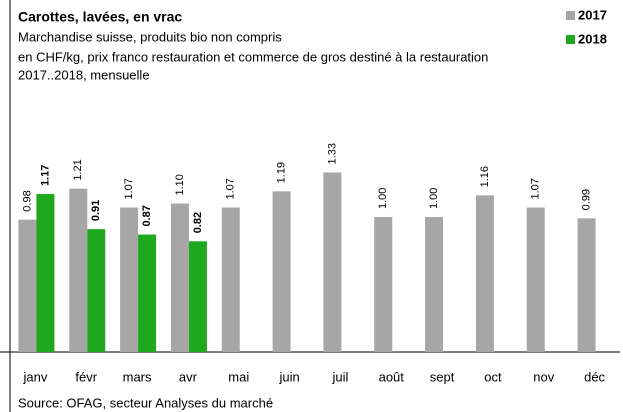  I want to click on legend-label: 2018, so click(592, 38).